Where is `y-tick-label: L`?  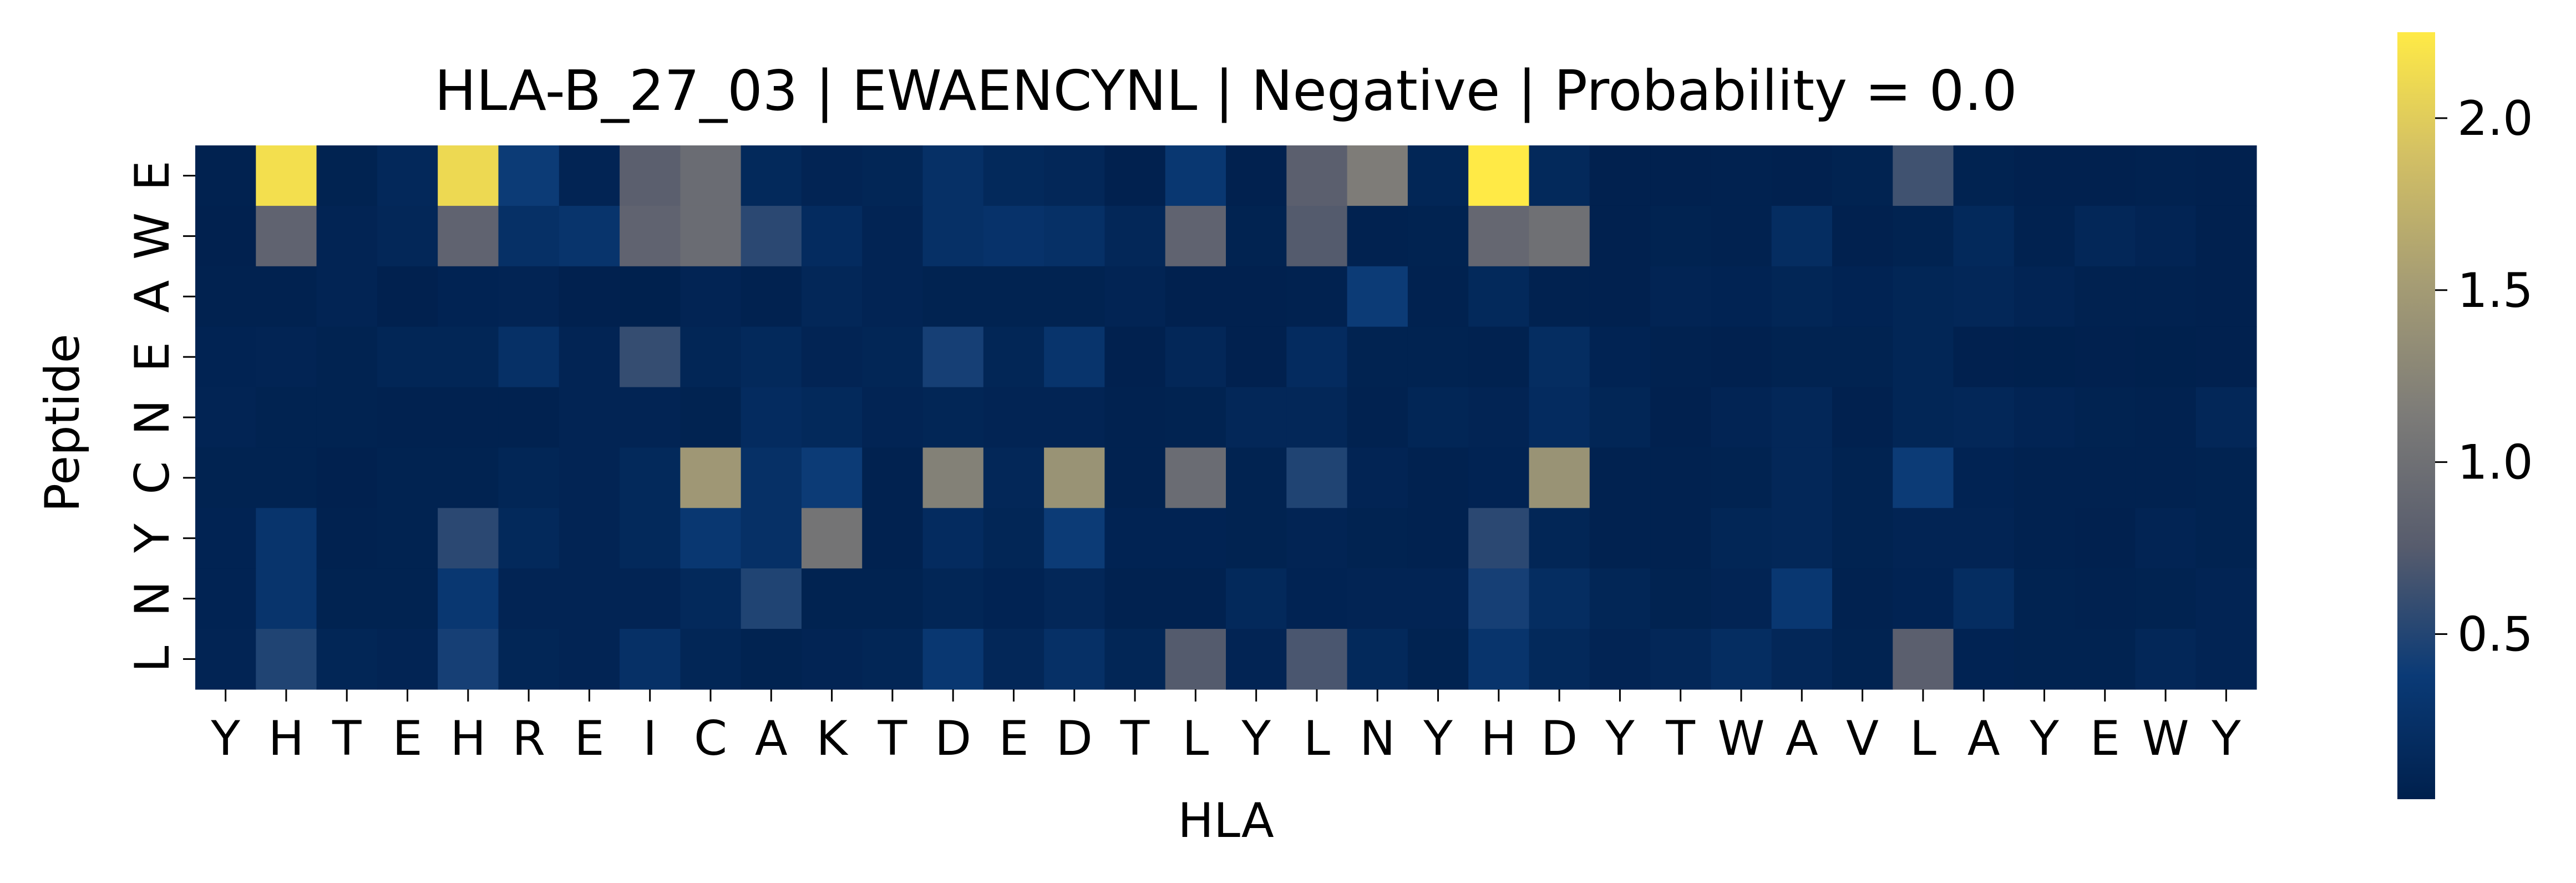 y-tick-label: L is located at coordinates (152, 659).